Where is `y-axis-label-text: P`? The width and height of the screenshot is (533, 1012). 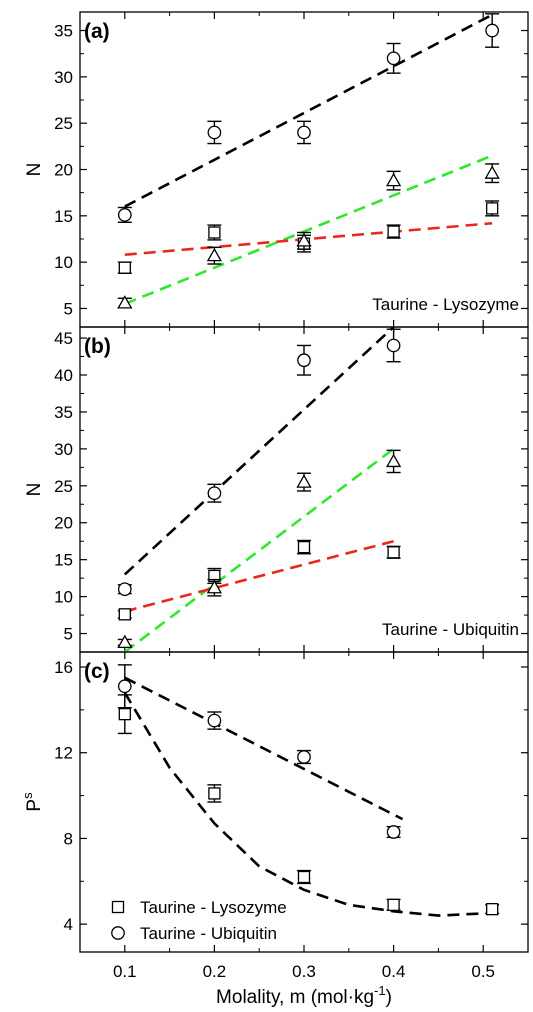 y-axis-label-text: P is located at coordinates (34, 805).